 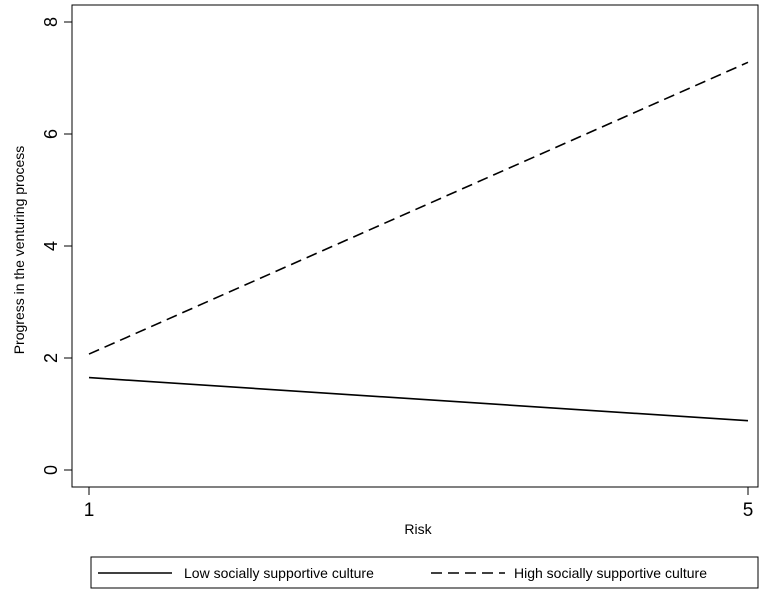 What do you see at coordinates (51, 246) in the screenshot?
I see `y-tick-label-4: 4` at bounding box center [51, 246].